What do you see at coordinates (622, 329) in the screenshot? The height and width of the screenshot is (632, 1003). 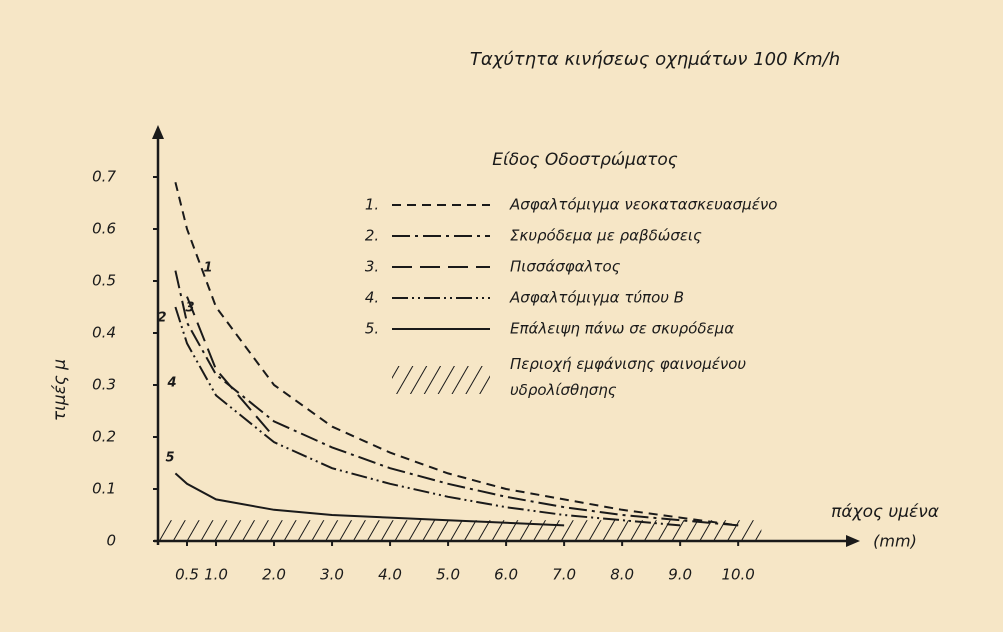 I see `legend-label: Επάλειψη πάνω σε σκυρόδεμα` at bounding box center [622, 329].